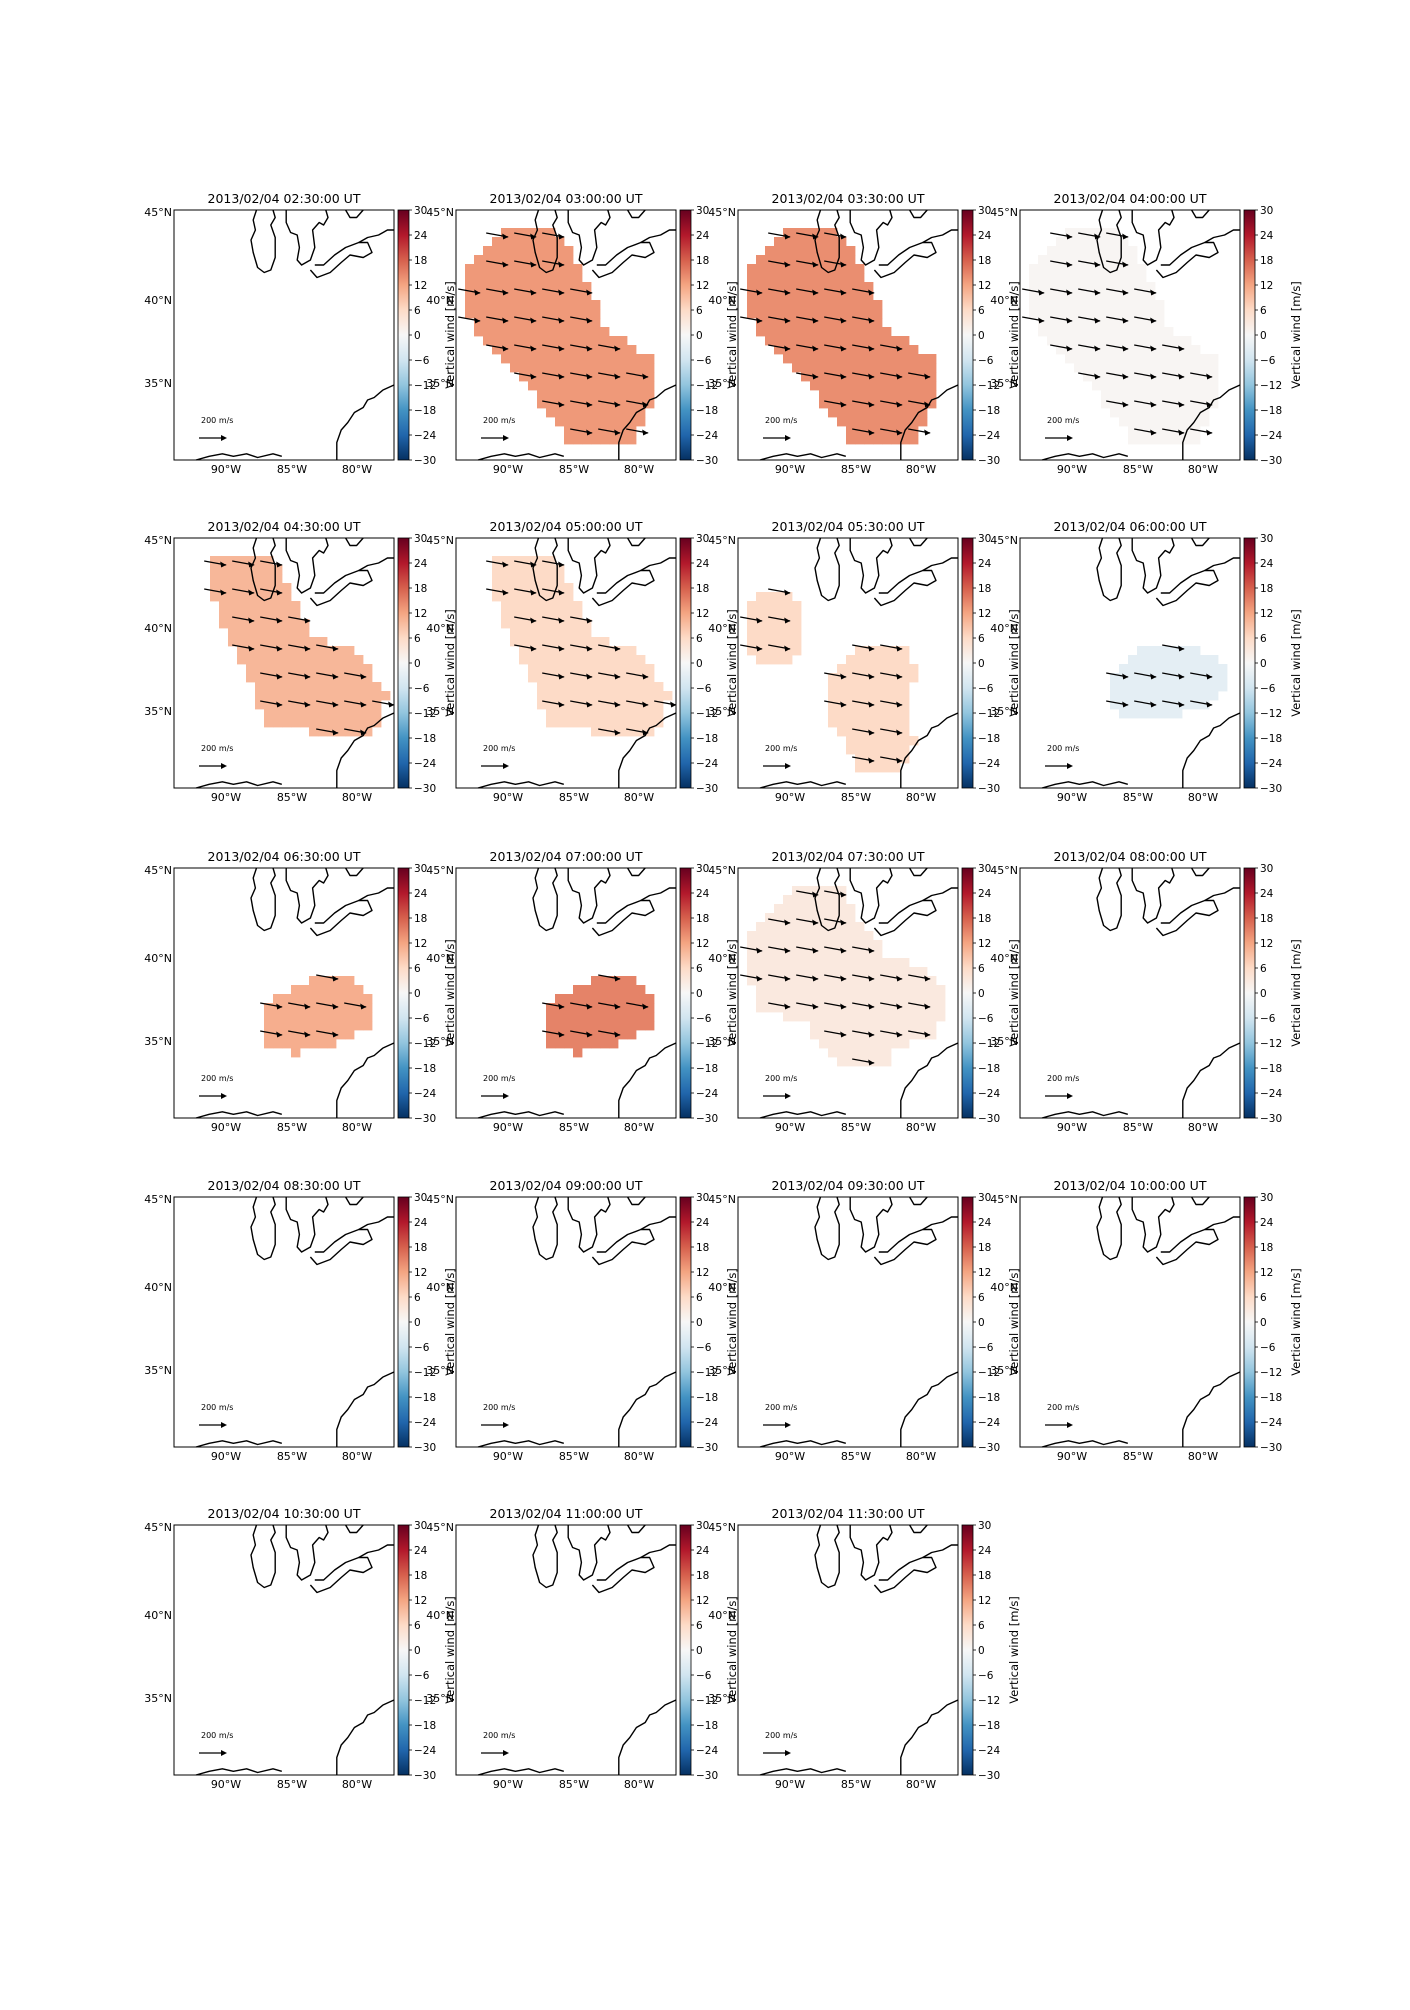  I want to click on lat-tick-label: 40°N, so click(722, 628).